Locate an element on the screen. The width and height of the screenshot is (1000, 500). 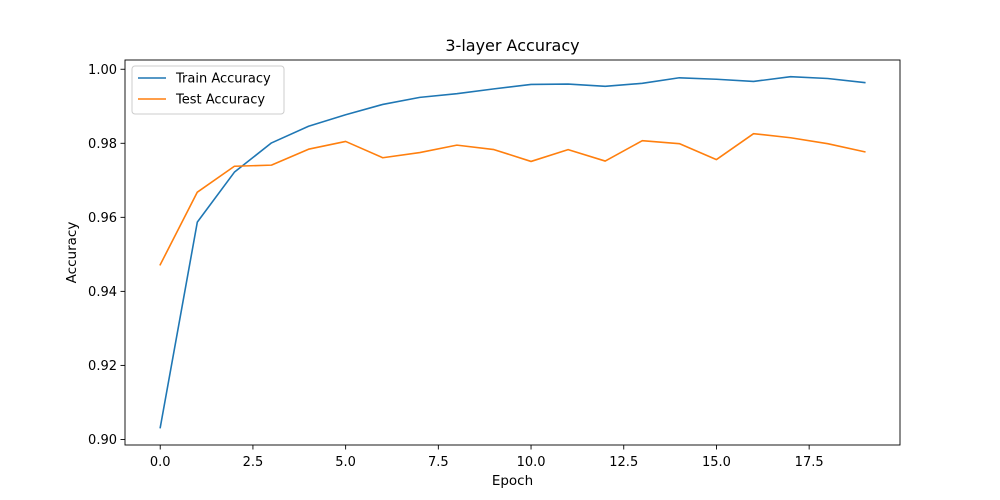
x-tick-label: 7.5 is located at coordinates (438, 462).